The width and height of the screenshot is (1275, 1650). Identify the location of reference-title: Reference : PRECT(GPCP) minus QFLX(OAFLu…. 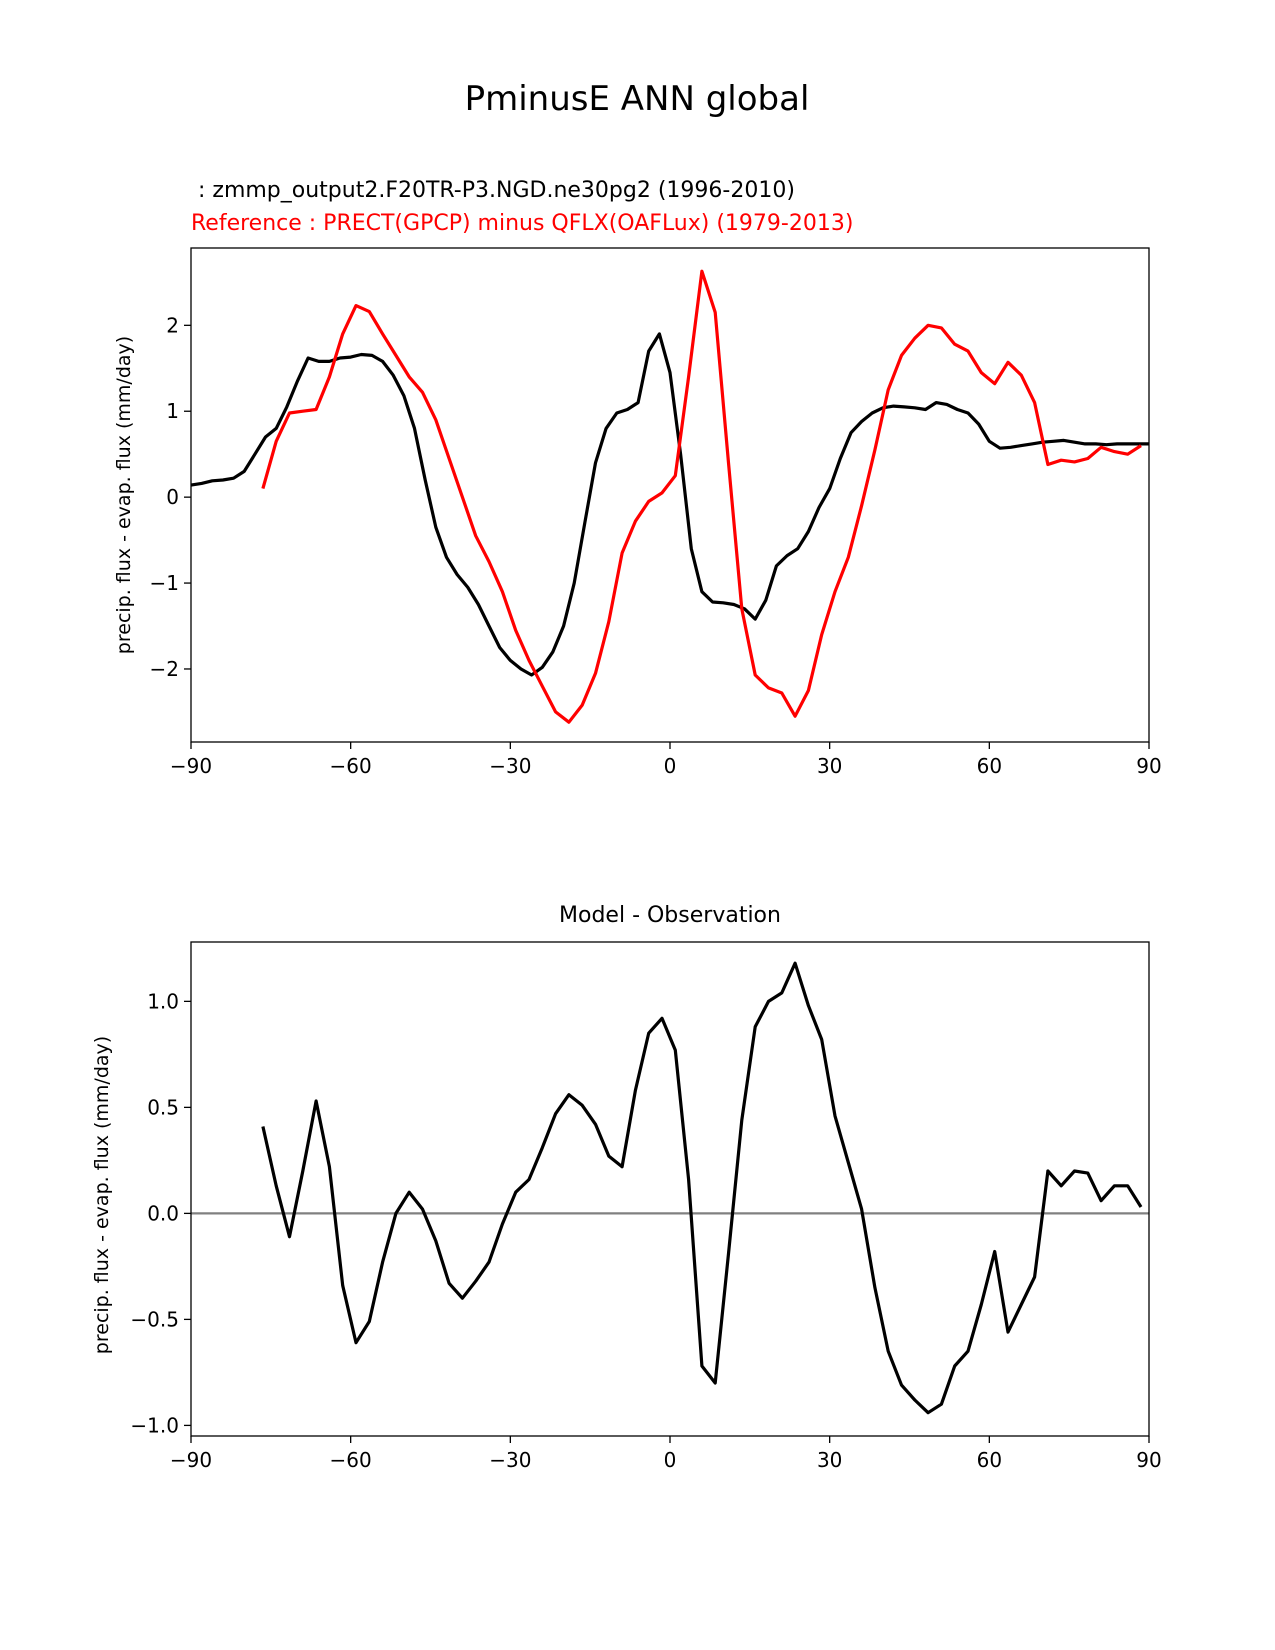
(522, 223).